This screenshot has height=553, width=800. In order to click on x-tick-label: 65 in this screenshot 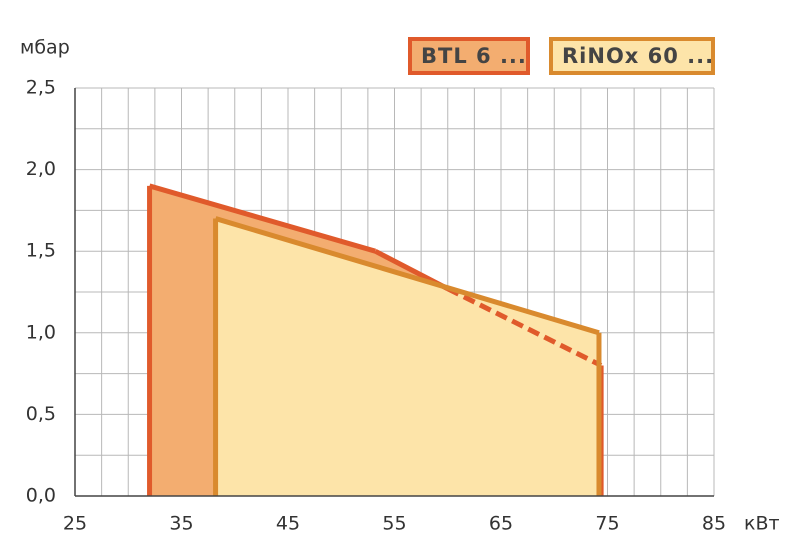, I will do `click(501, 524)`.